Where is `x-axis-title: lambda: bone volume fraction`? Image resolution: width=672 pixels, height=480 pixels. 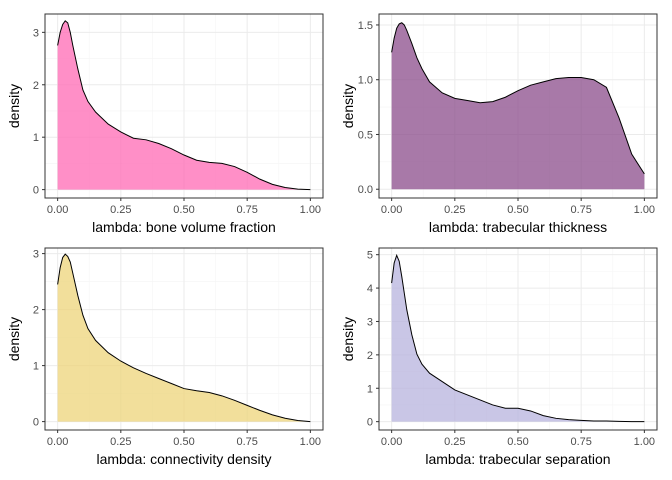 x-axis-title: lambda: bone volume fraction is located at coordinates (184, 227).